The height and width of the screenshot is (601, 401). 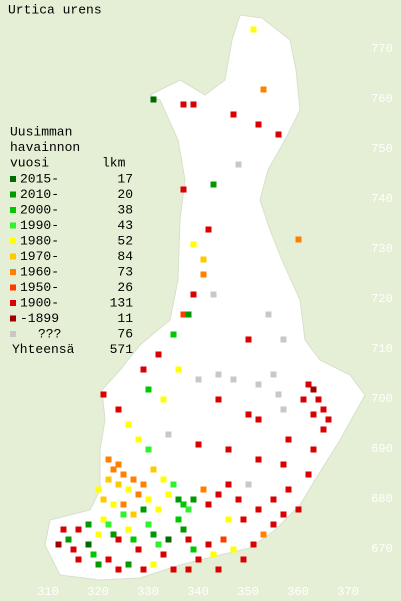 What do you see at coordinates (125, 225) in the screenshot?
I see `legend-count: 43` at bounding box center [125, 225].